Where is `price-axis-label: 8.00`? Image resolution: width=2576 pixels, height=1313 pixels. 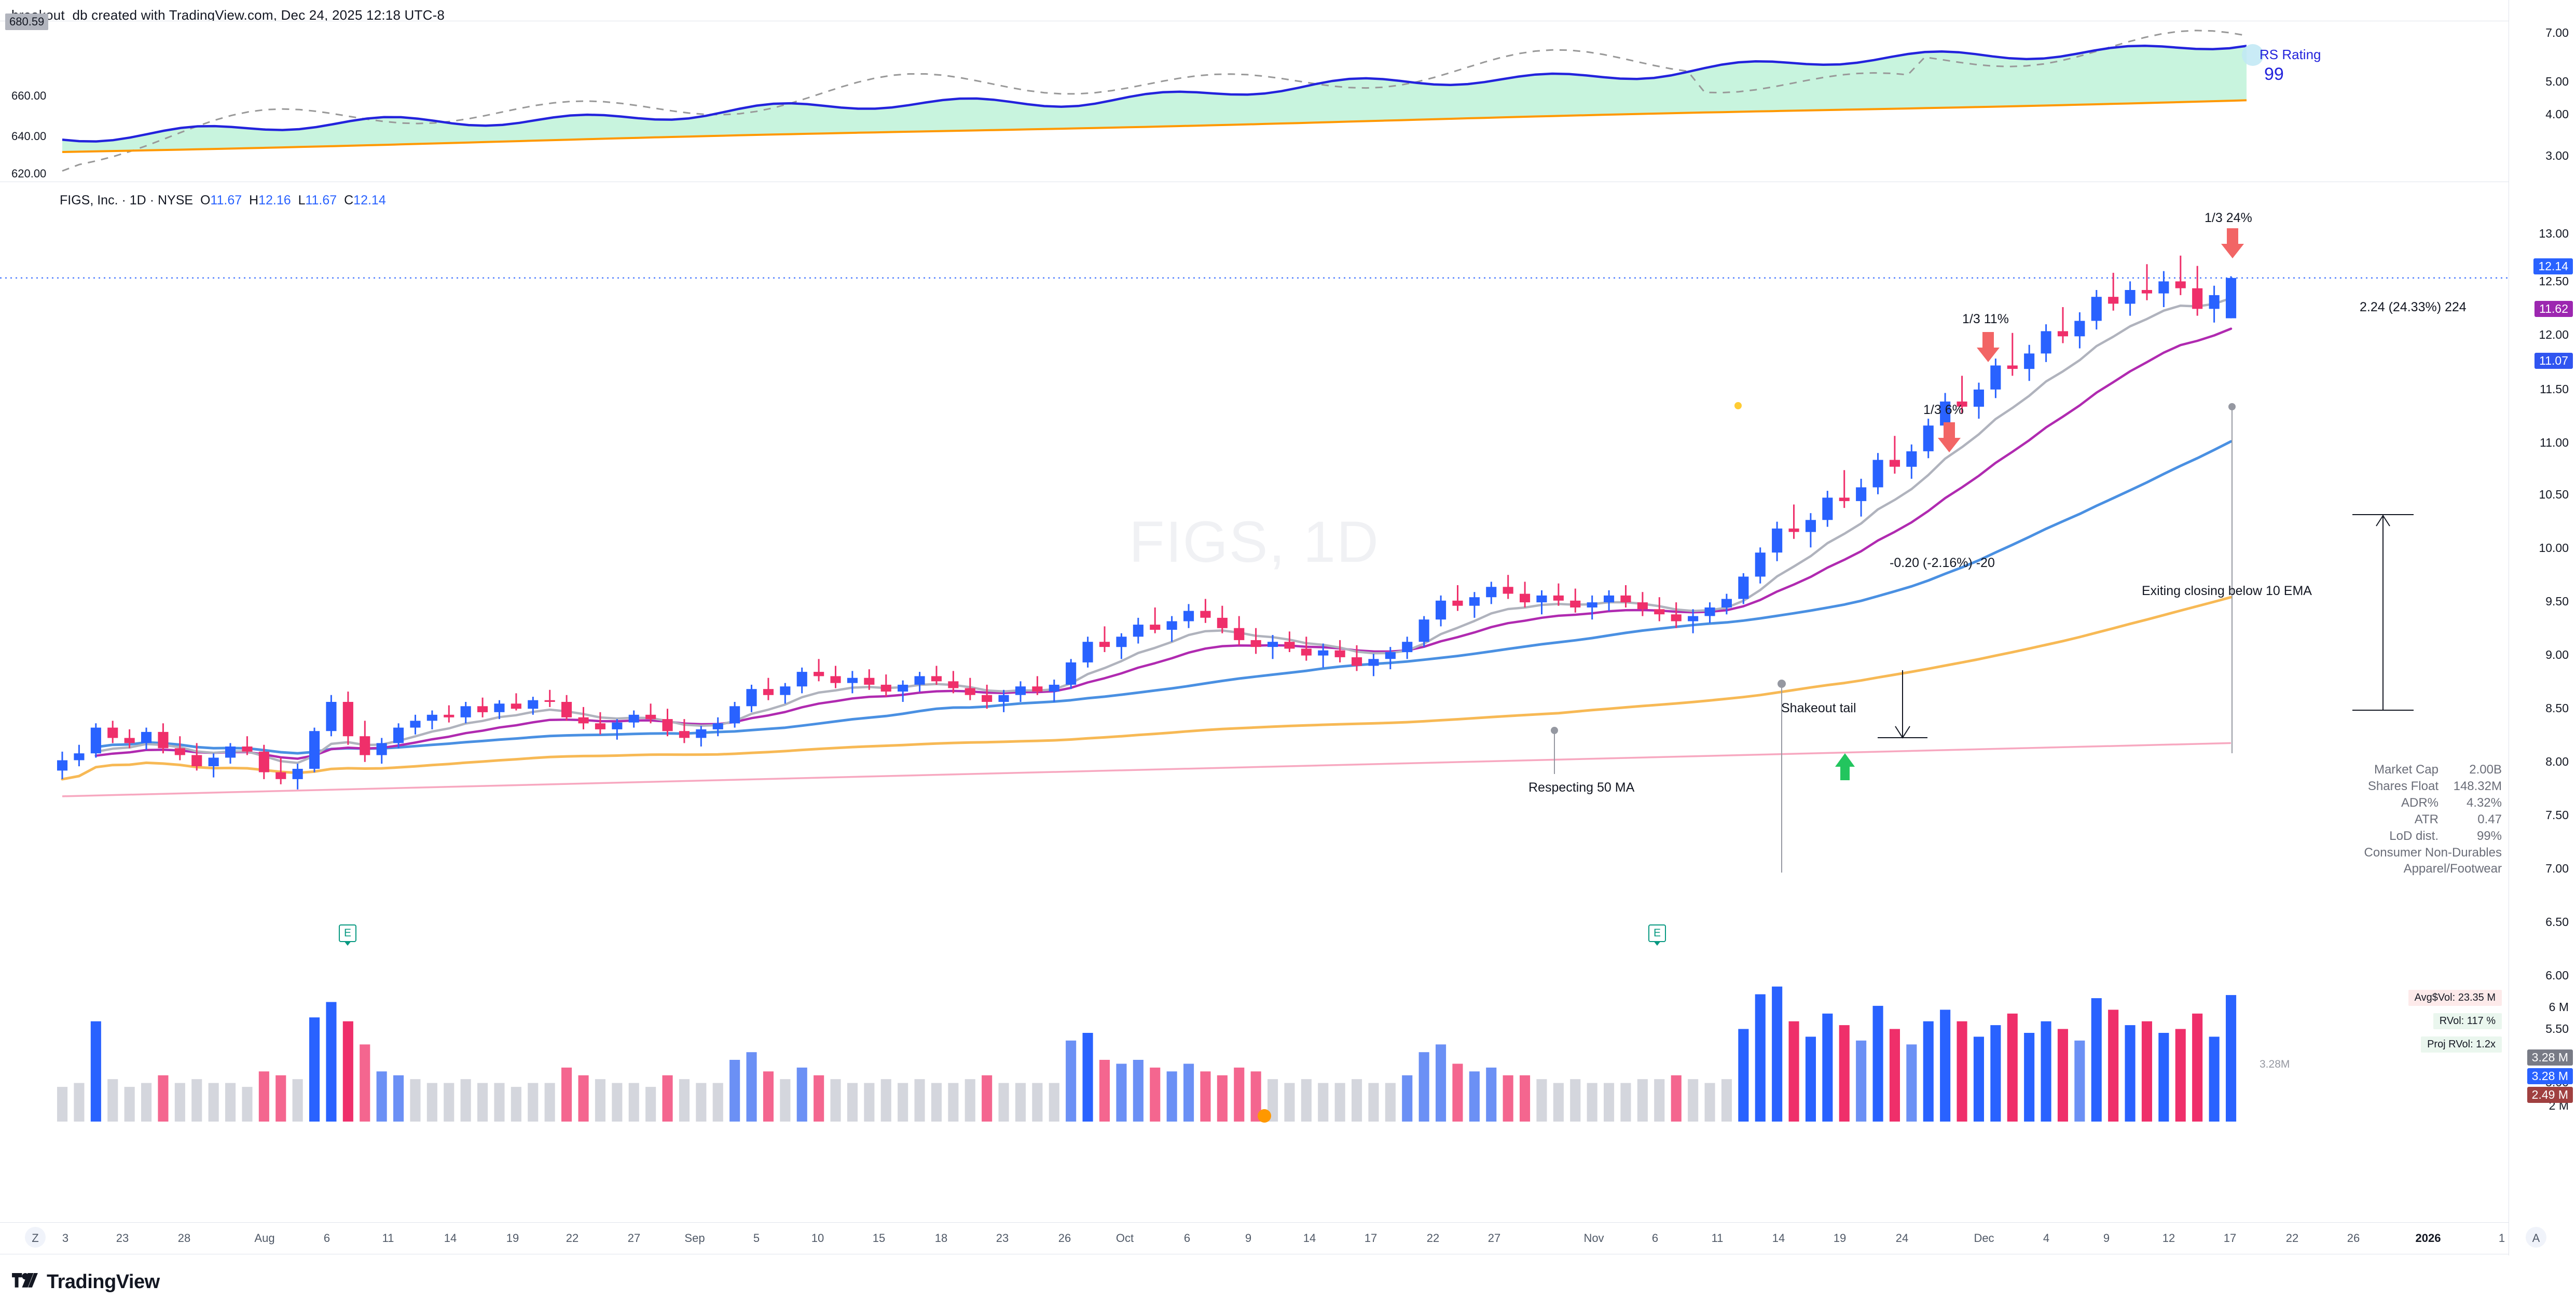
price-axis-label: 8.00 is located at coordinates (2557, 762).